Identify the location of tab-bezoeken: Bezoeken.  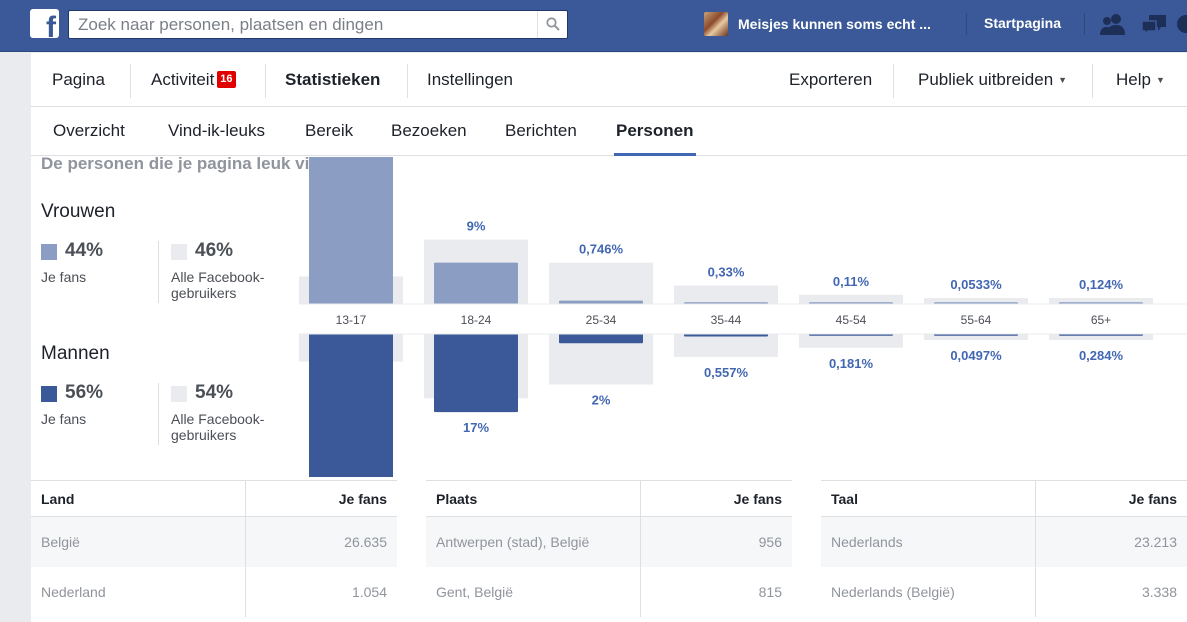
(429, 130).